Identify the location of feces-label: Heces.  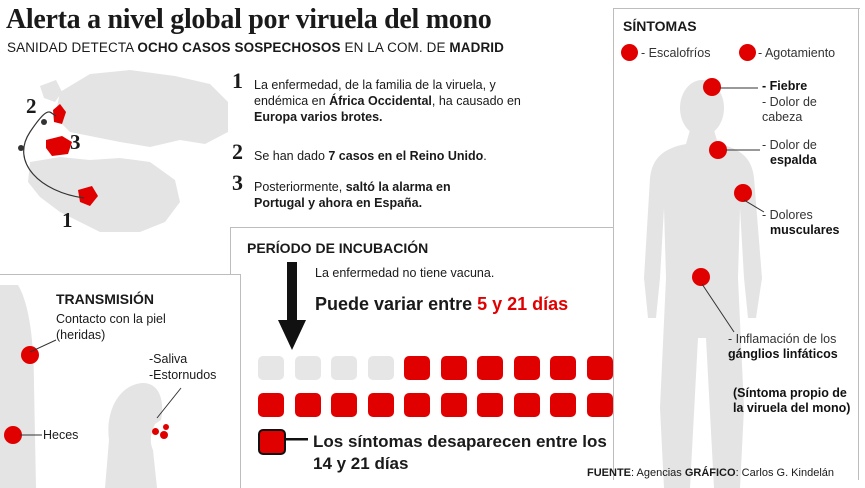
(61, 435).